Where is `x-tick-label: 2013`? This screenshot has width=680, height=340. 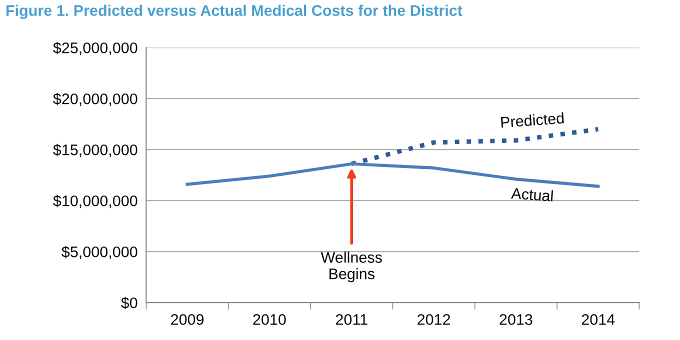 x-tick-label: 2013 is located at coordinates (516, 319).